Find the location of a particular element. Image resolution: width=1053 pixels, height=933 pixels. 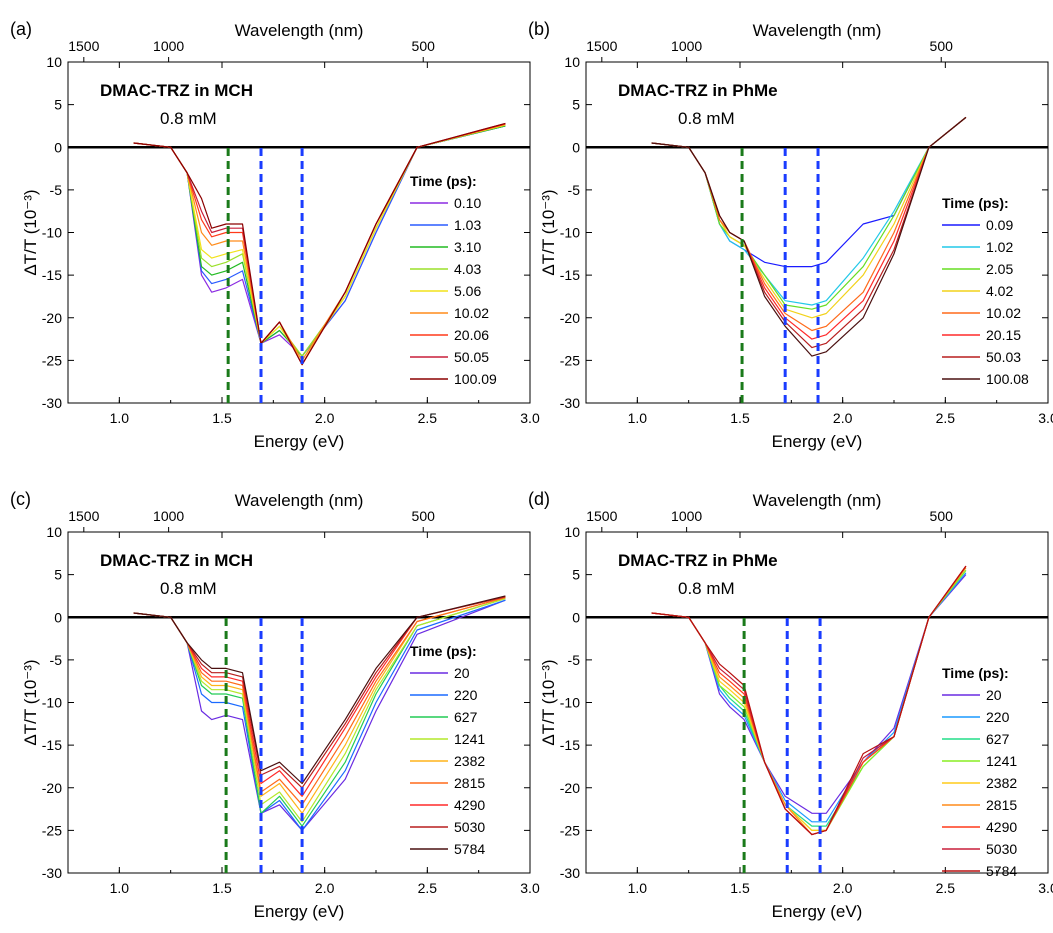

legend-label: 627 is located at coordinates (998, 739).